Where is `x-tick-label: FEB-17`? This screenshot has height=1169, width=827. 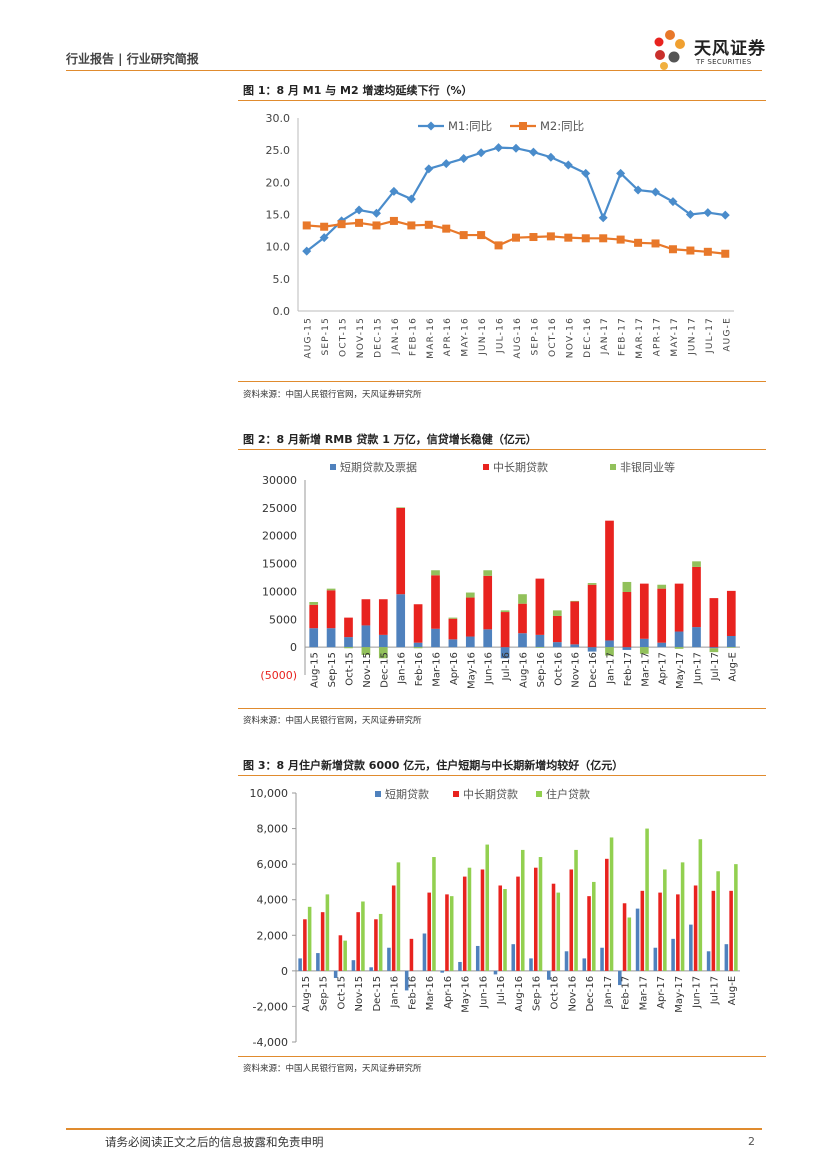 x-tick-label: FEB-17 is located at coordinates (623, 336).